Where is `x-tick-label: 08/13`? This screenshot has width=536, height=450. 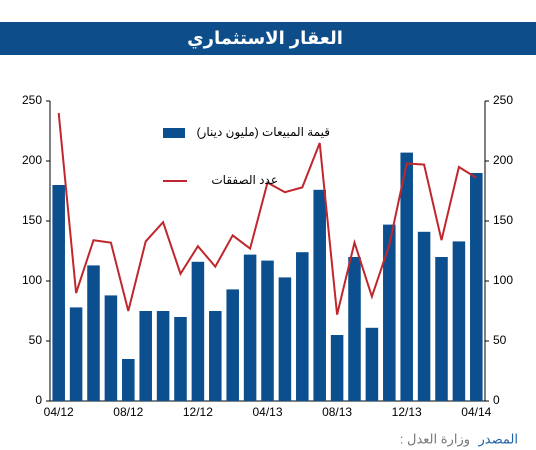 x-tick-label: 08/13 is located at coordinates (337, 412).